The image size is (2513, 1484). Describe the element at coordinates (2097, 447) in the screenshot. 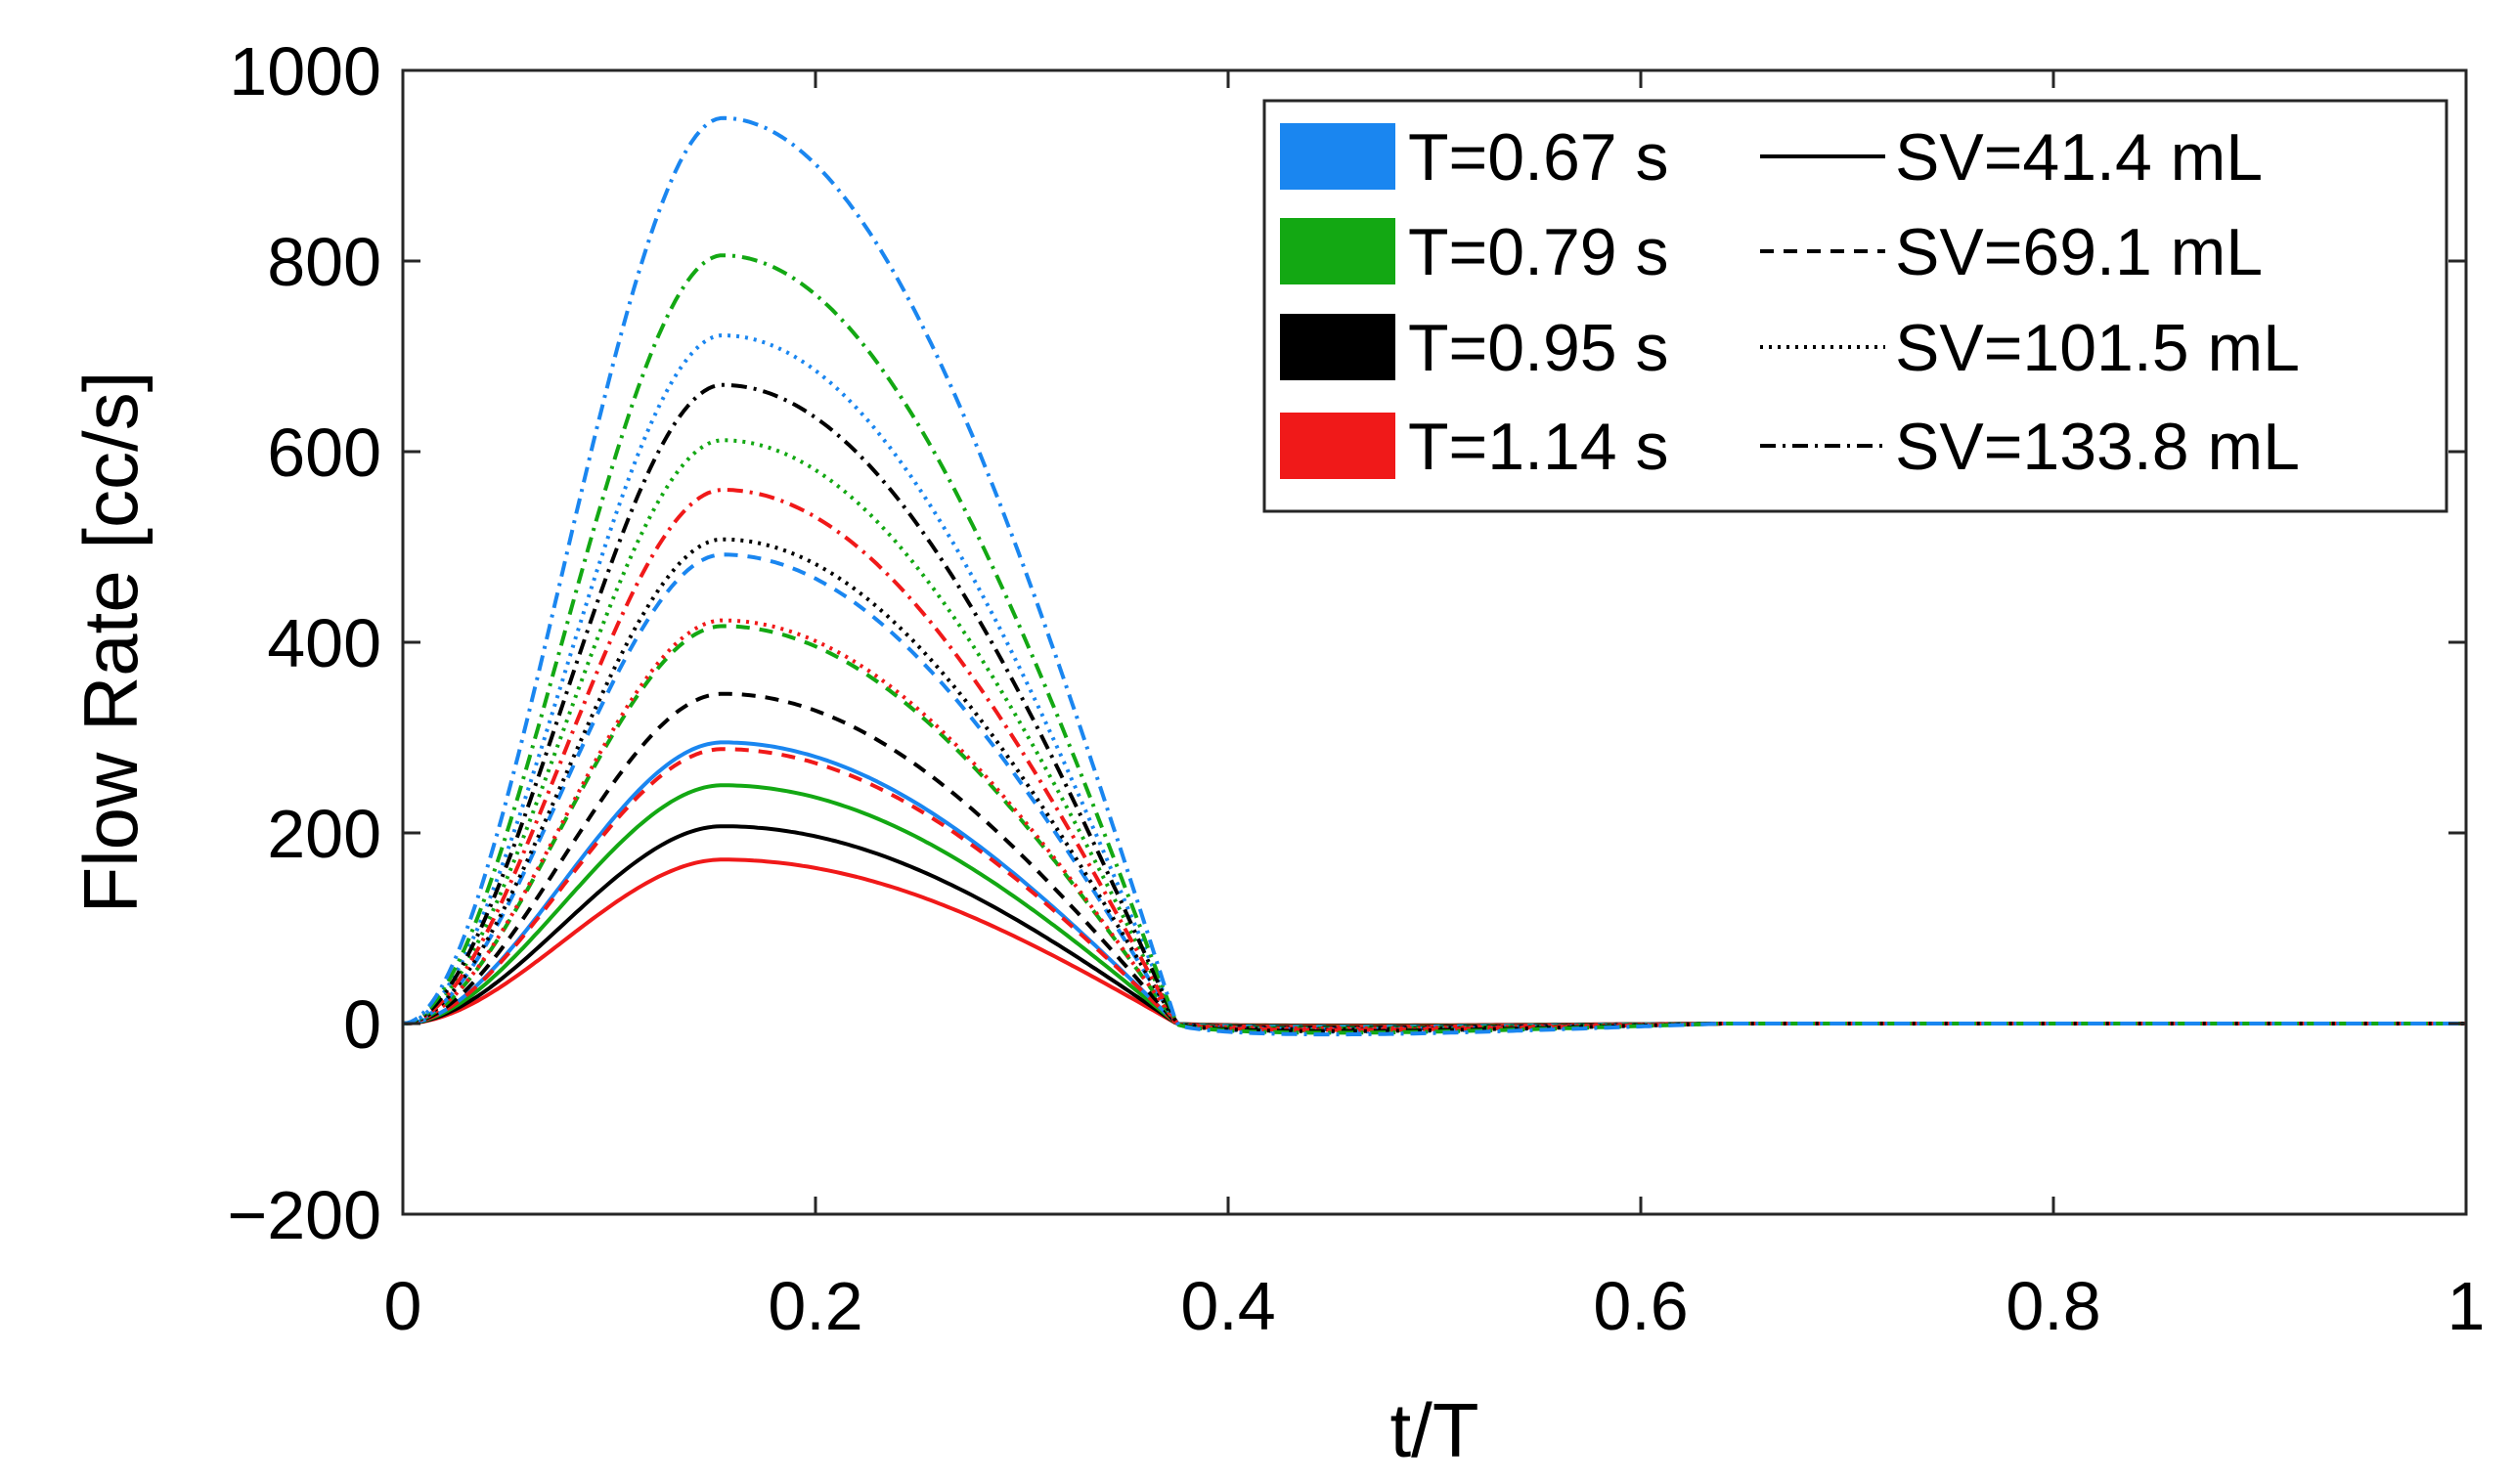

I see `legend-sv-label: SV=133.8 mL` at that location.